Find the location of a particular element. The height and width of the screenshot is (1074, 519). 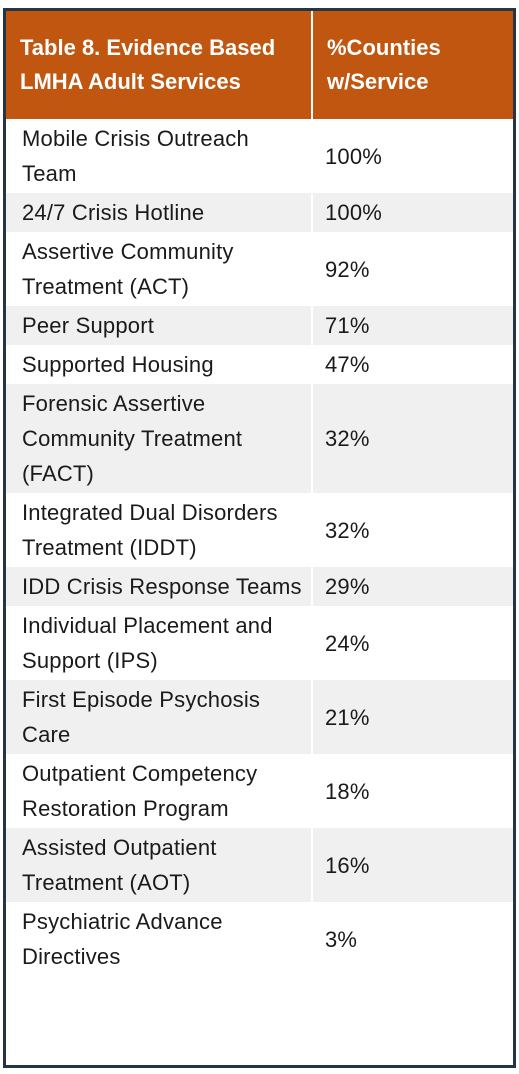

service-cell: Assisted Outpatient Treatment (AOT) is located at coordinates (159, 865).